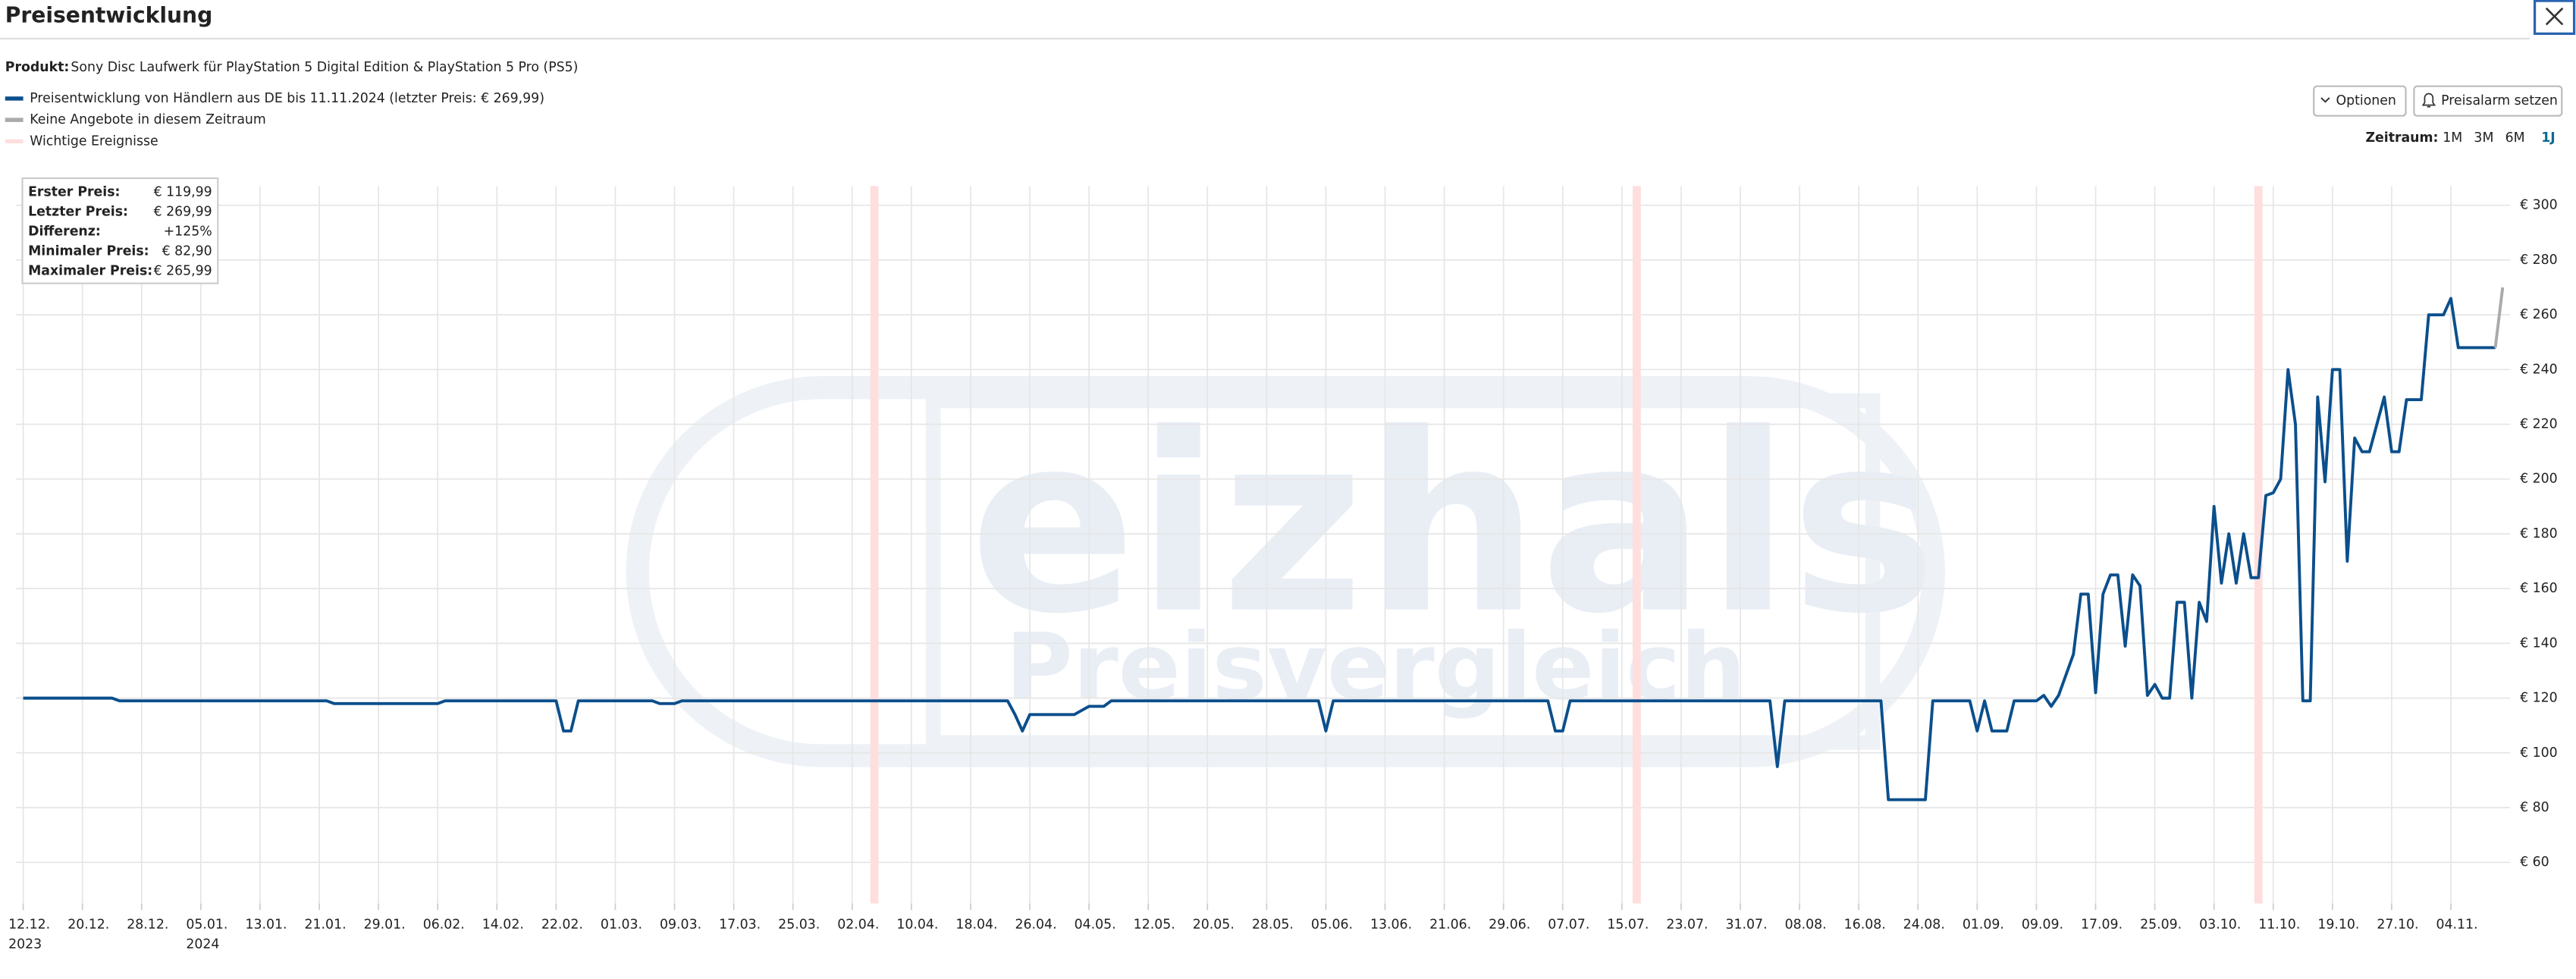  Describe the element at coordinates (1154, 925) in the screenshot. I see `x-tick-label: 12.05.` at that location.